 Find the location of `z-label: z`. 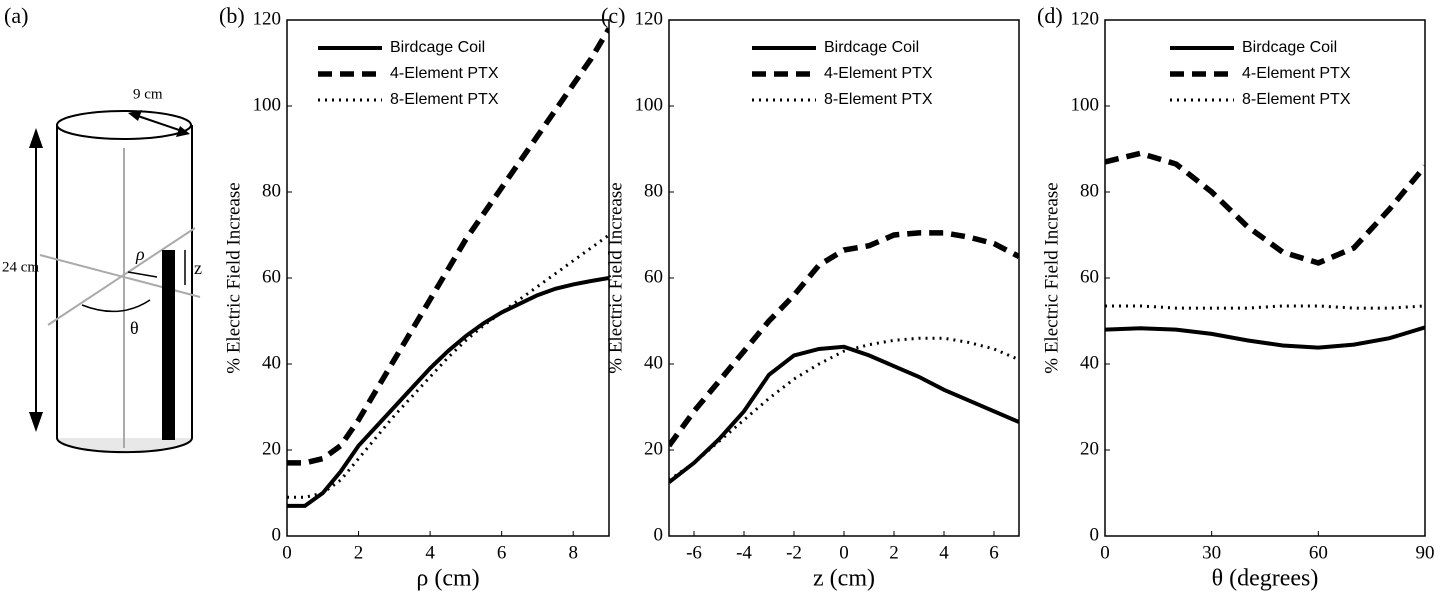

z-label: z is located at coordinates (198, 268).